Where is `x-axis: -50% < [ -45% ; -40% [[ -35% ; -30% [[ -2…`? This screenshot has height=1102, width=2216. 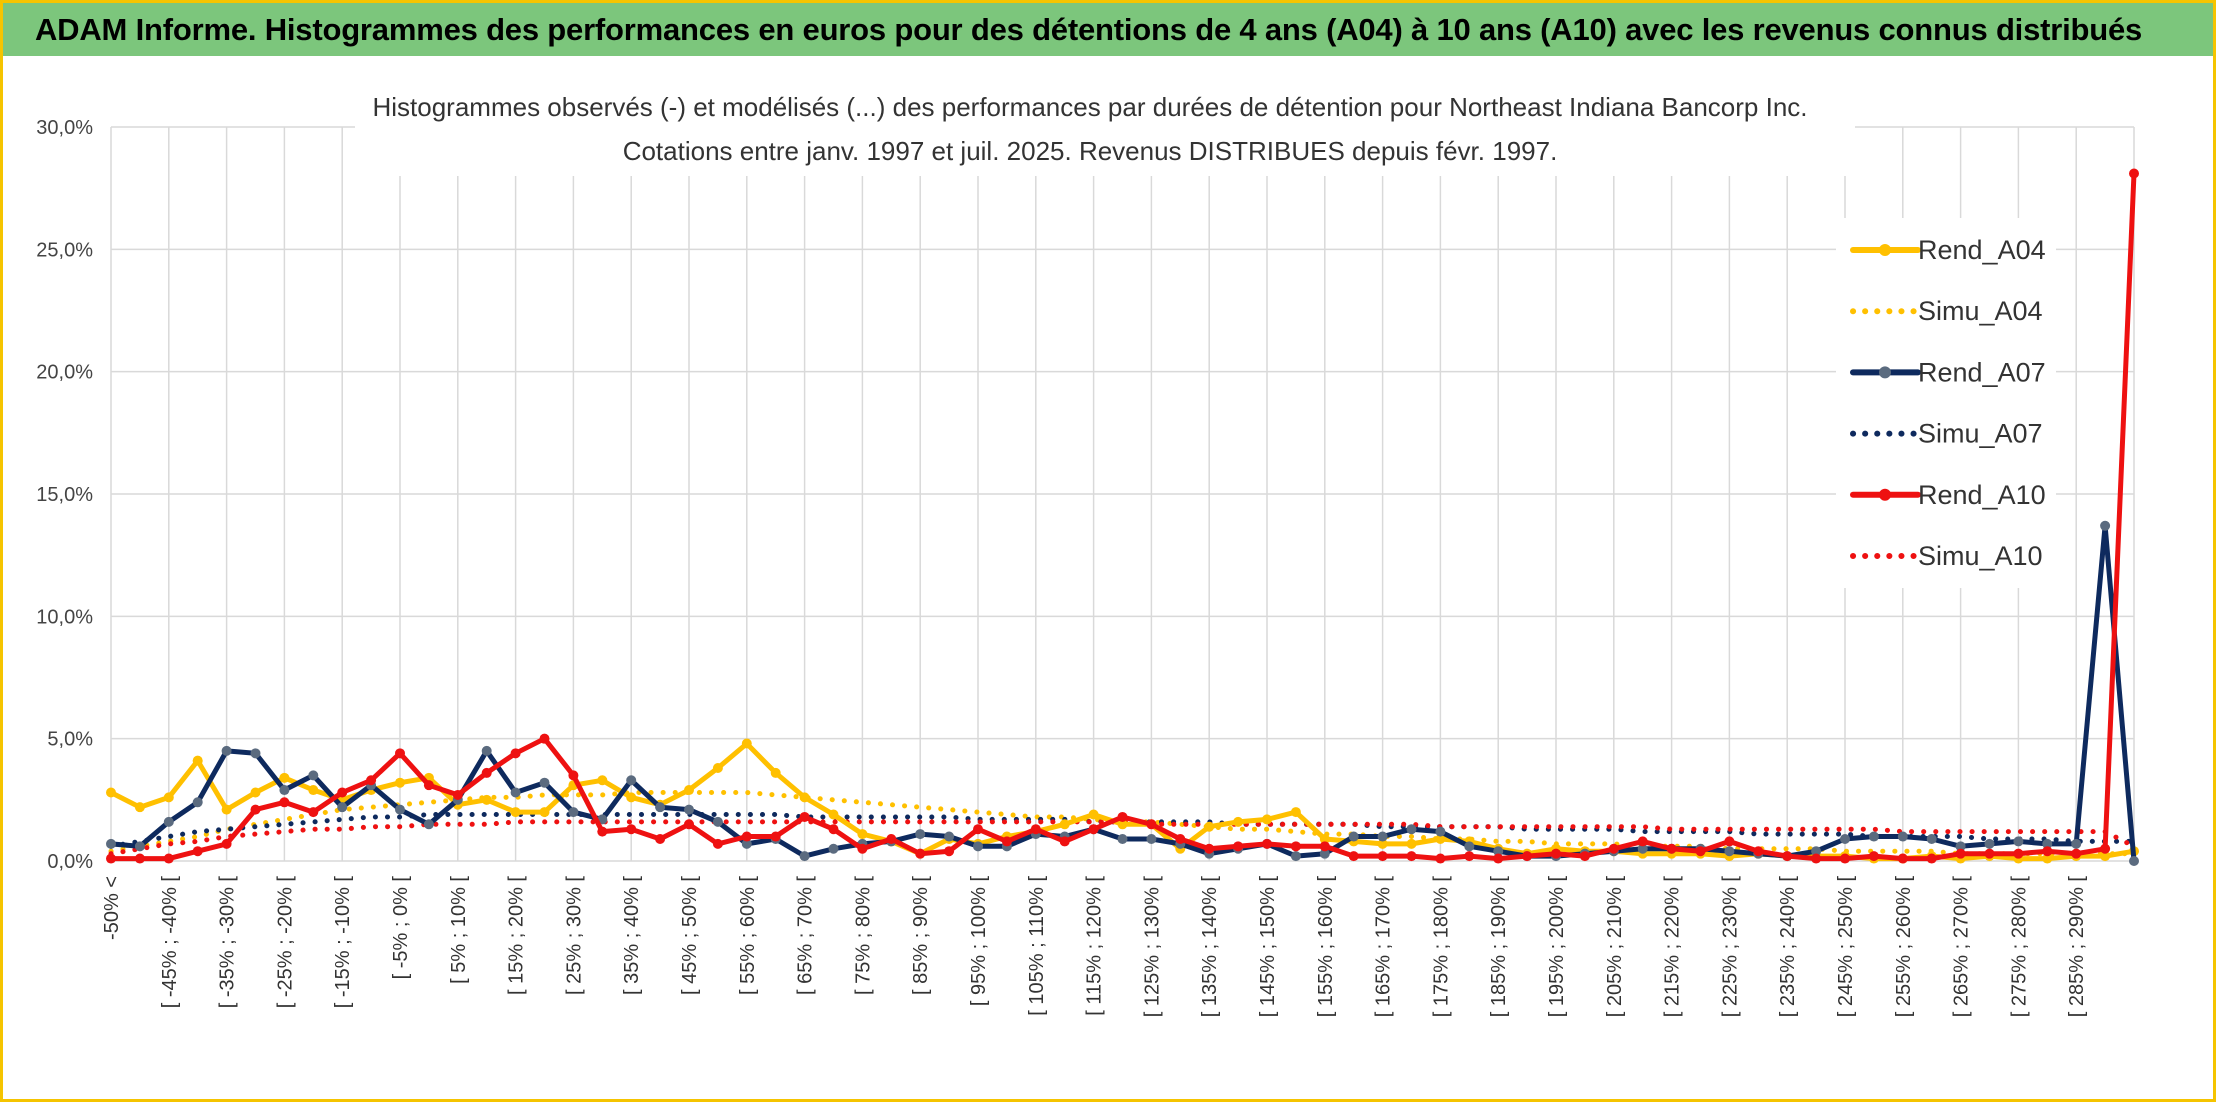
x-axis: -50% < [ -45% ; -40% [[ -35% ; -30% [[ -2… is located at coordinates (1094, 947).